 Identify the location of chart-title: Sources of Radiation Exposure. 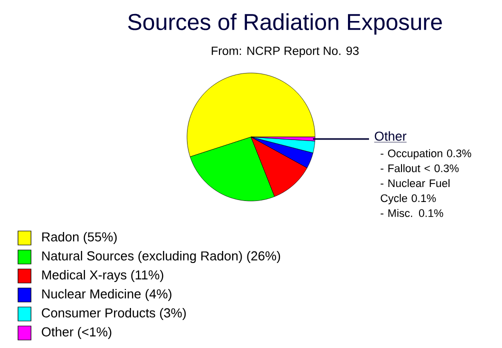
(285, 24).